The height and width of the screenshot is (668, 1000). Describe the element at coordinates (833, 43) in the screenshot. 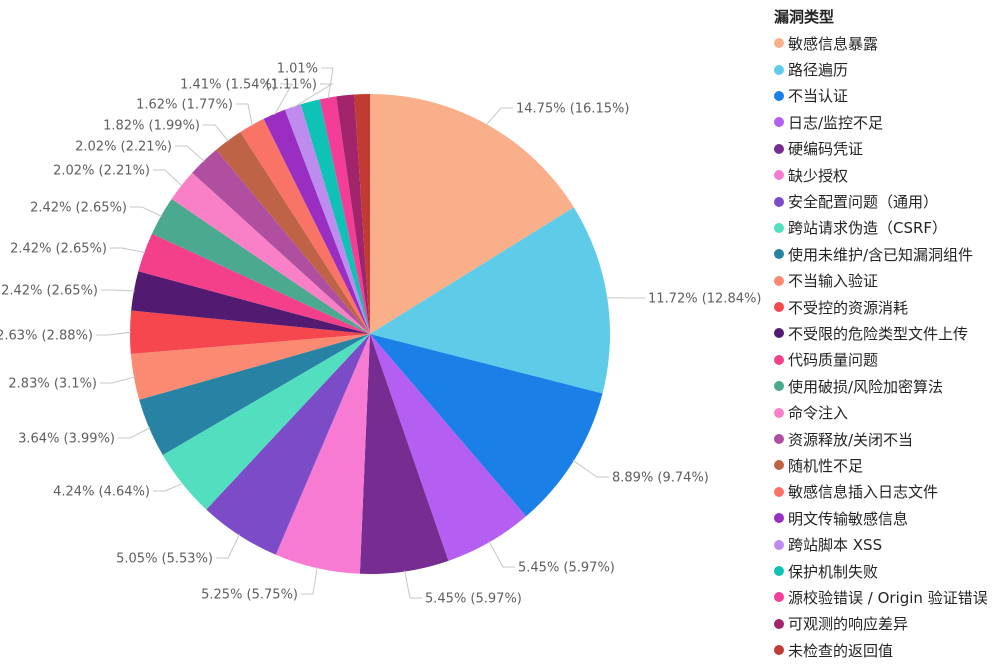

I see `legend-item-label: 敏感信息暴露` at that location.